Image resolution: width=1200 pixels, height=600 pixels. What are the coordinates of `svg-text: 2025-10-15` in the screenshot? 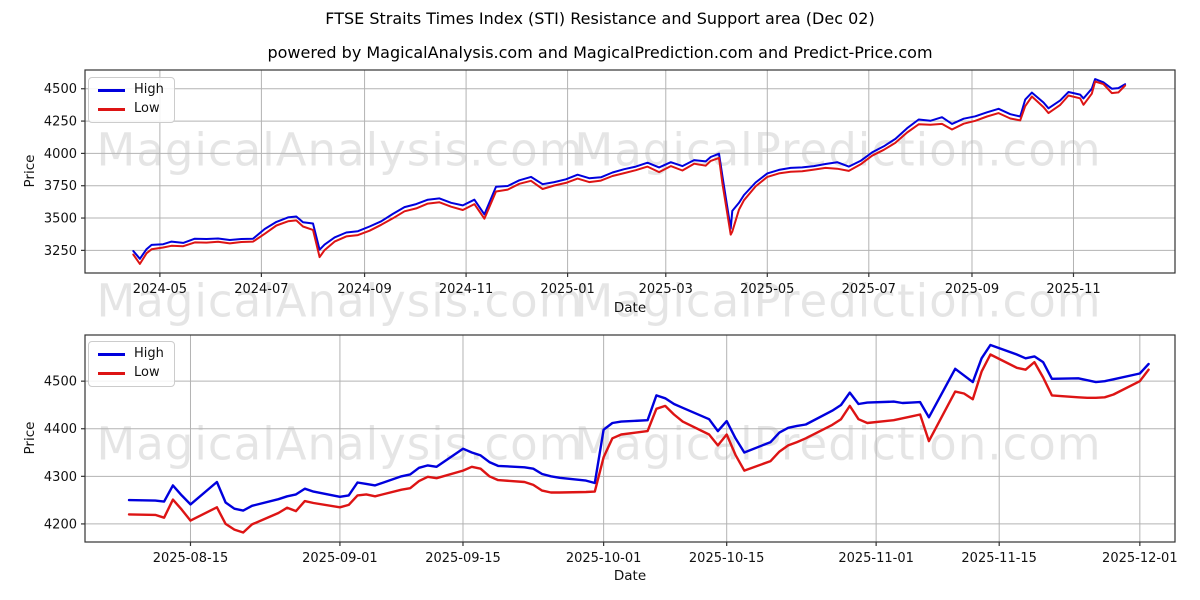 It's located at (727, 558).